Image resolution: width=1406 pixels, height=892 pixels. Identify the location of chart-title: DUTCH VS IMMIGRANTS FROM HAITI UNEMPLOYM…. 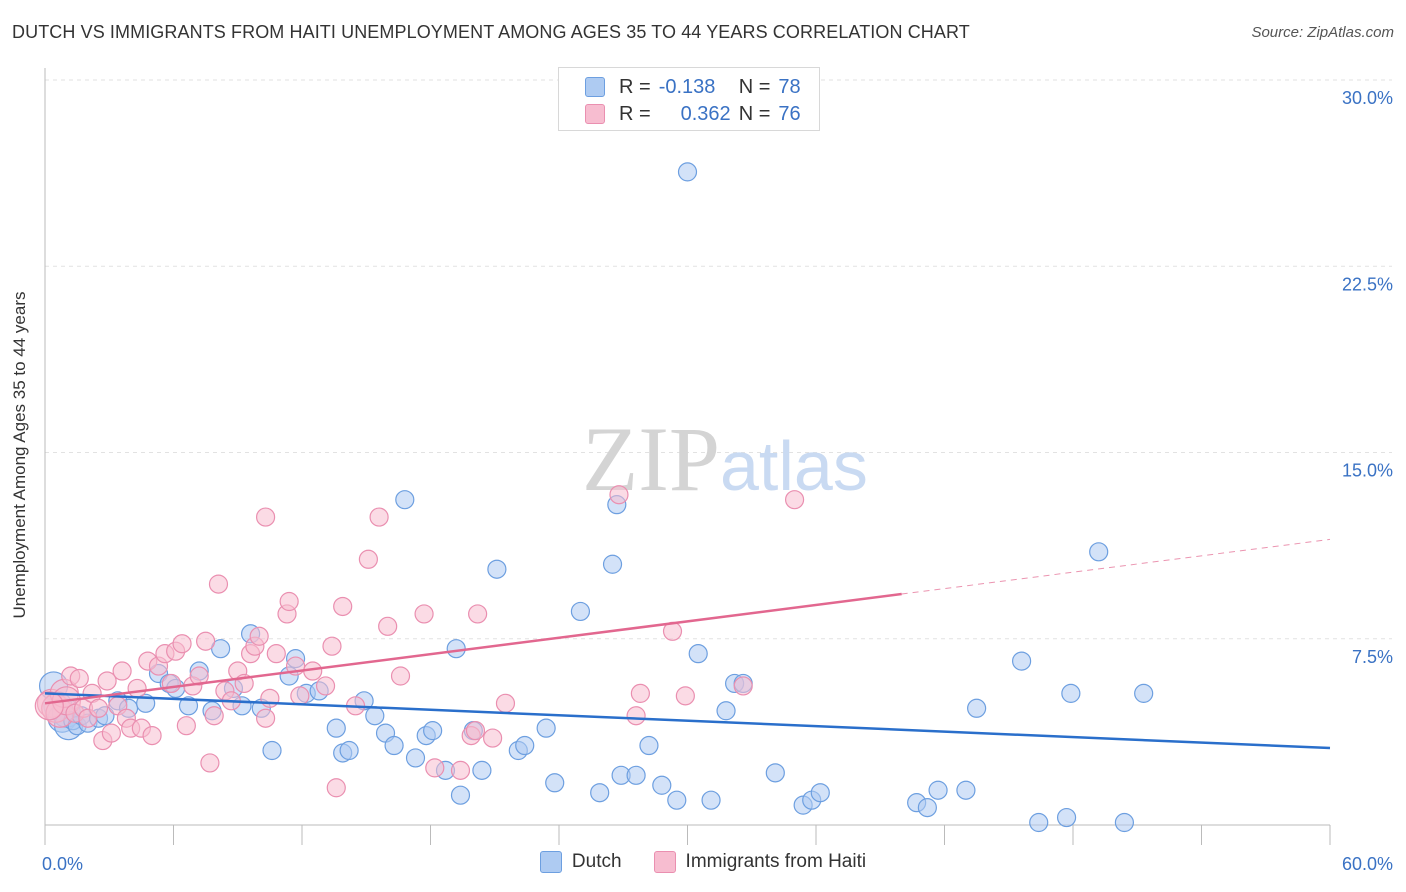
(491, 32).